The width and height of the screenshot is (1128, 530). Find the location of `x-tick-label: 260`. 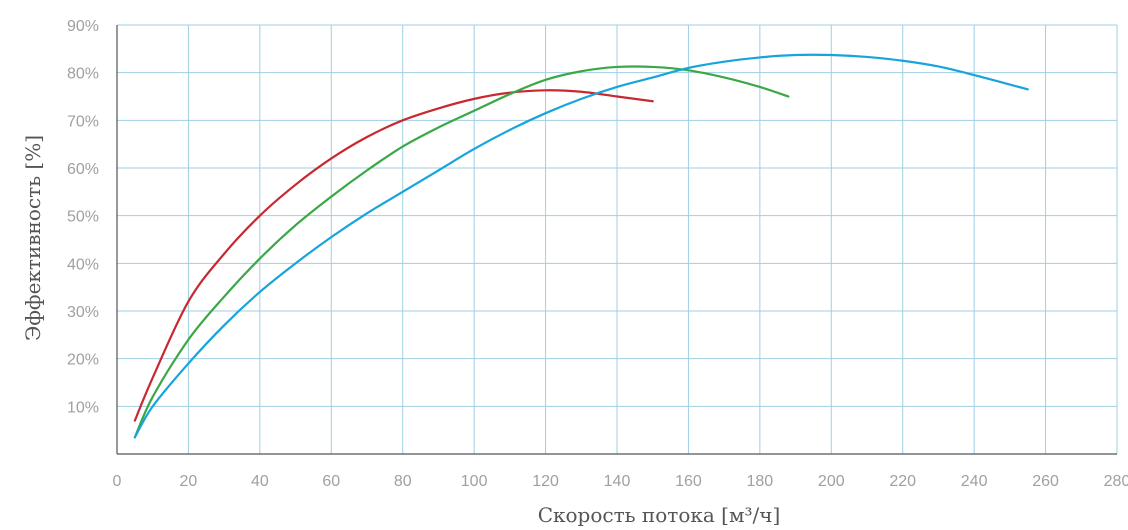

x-tick-label: 260 is located at coordinates (1045, 481).